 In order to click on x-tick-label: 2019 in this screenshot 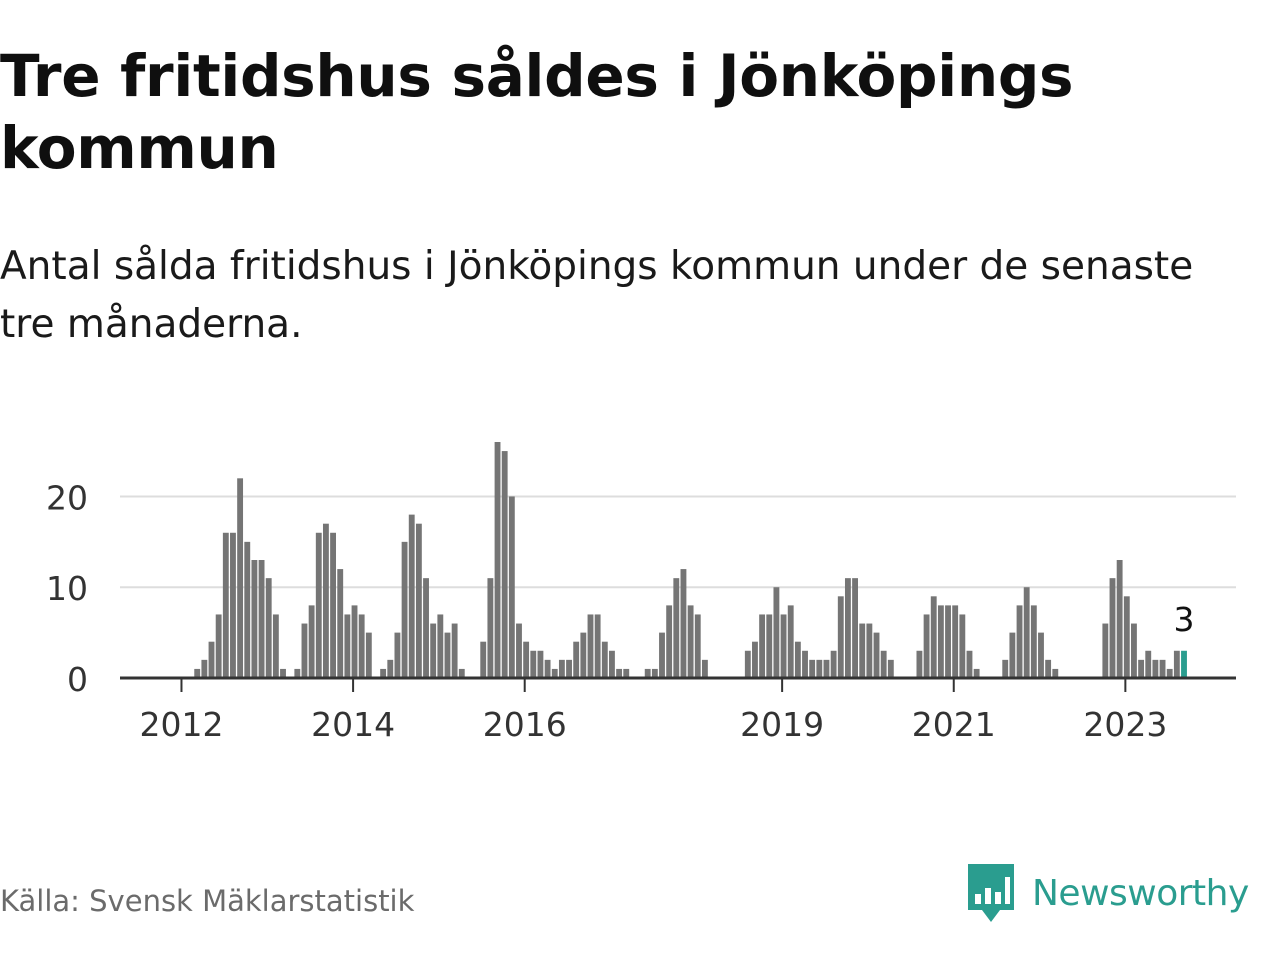, I will do `click(782, 722)`.